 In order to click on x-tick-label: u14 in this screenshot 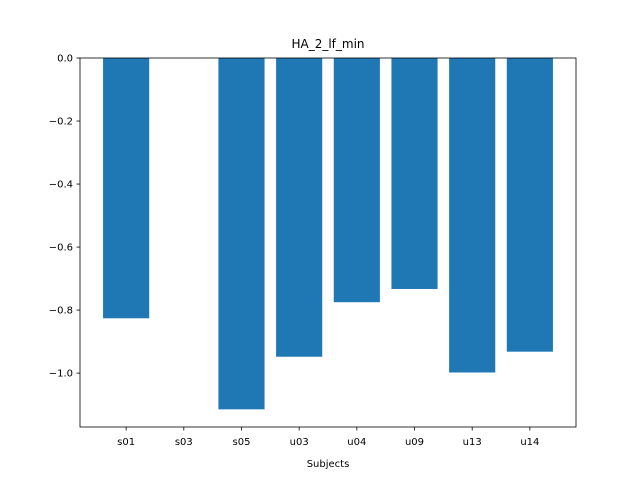, I will do `click(529, 442)`.